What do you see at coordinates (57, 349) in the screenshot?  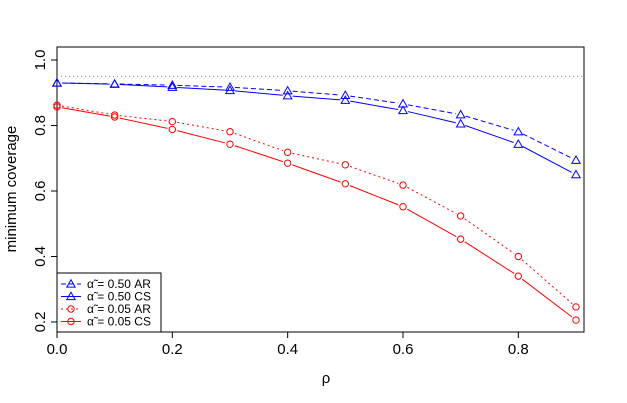 I see `x-tick-label: 0.0` at bounding box center [57, 349].